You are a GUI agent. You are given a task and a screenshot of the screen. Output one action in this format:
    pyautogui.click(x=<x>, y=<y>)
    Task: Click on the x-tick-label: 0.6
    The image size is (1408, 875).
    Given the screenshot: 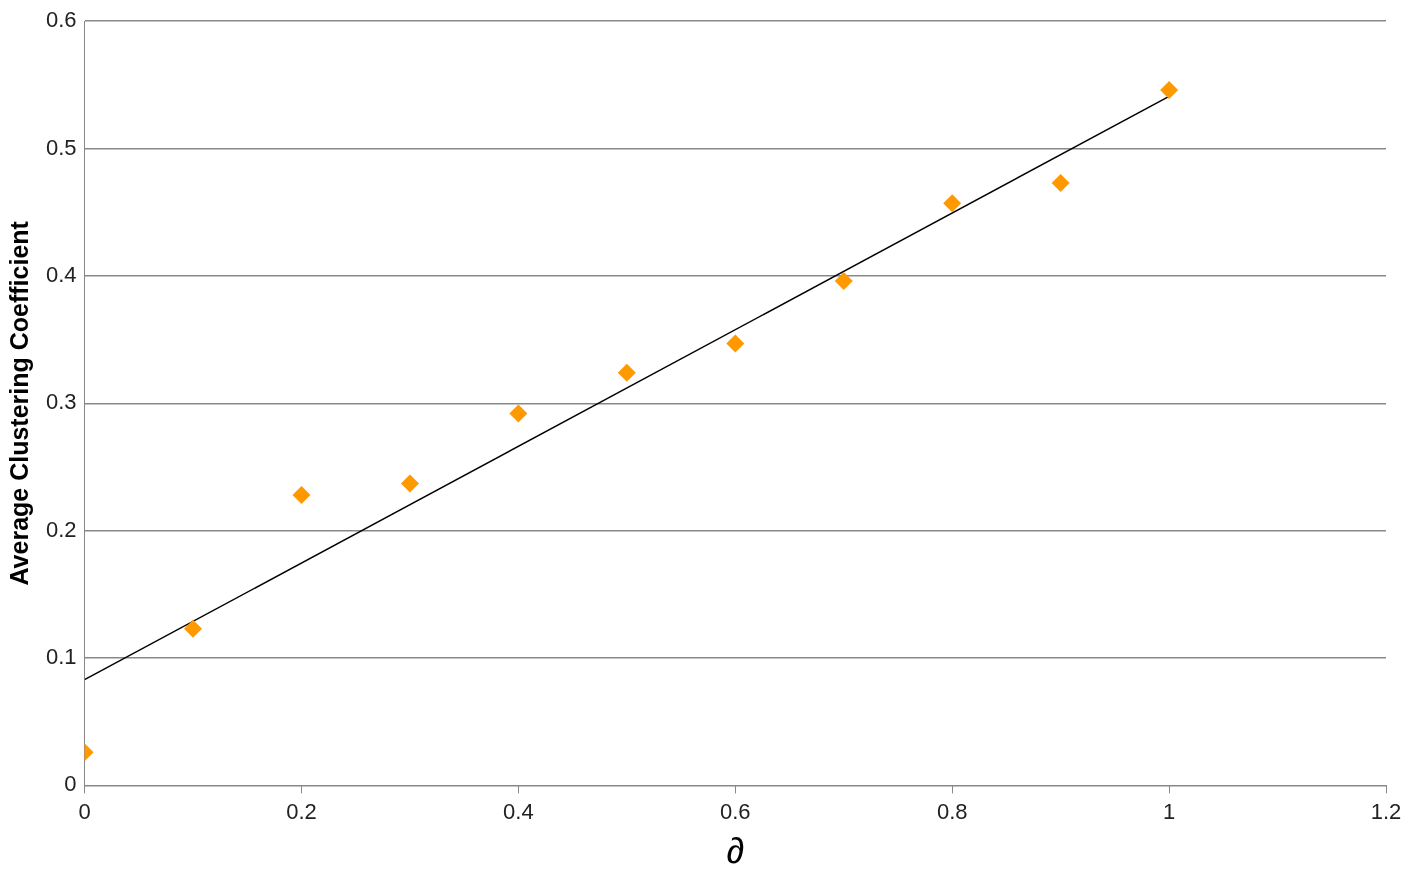 What is the action you would take?
    pyautogui.click(x=735, y=811)
    